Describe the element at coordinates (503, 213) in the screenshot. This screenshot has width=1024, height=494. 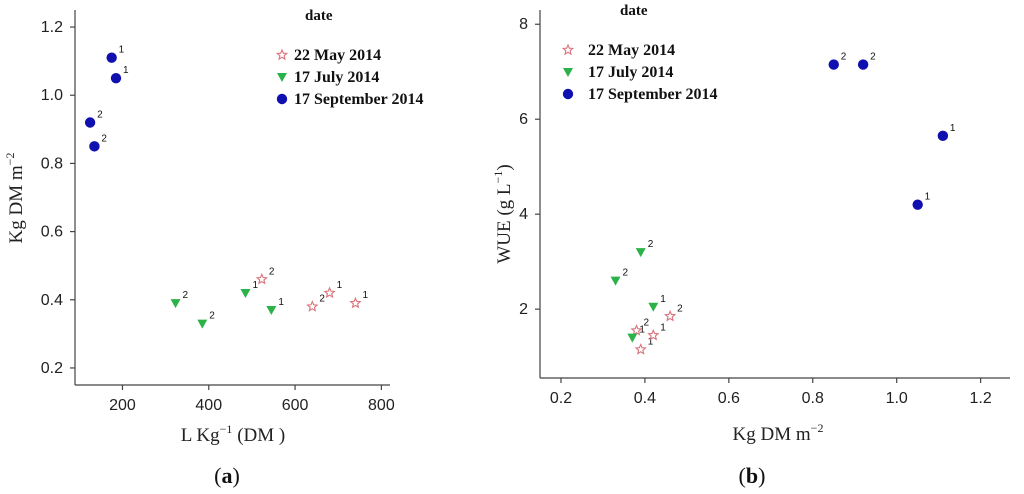
I see `y-axis-label: WUE (g L−1)` at that location.